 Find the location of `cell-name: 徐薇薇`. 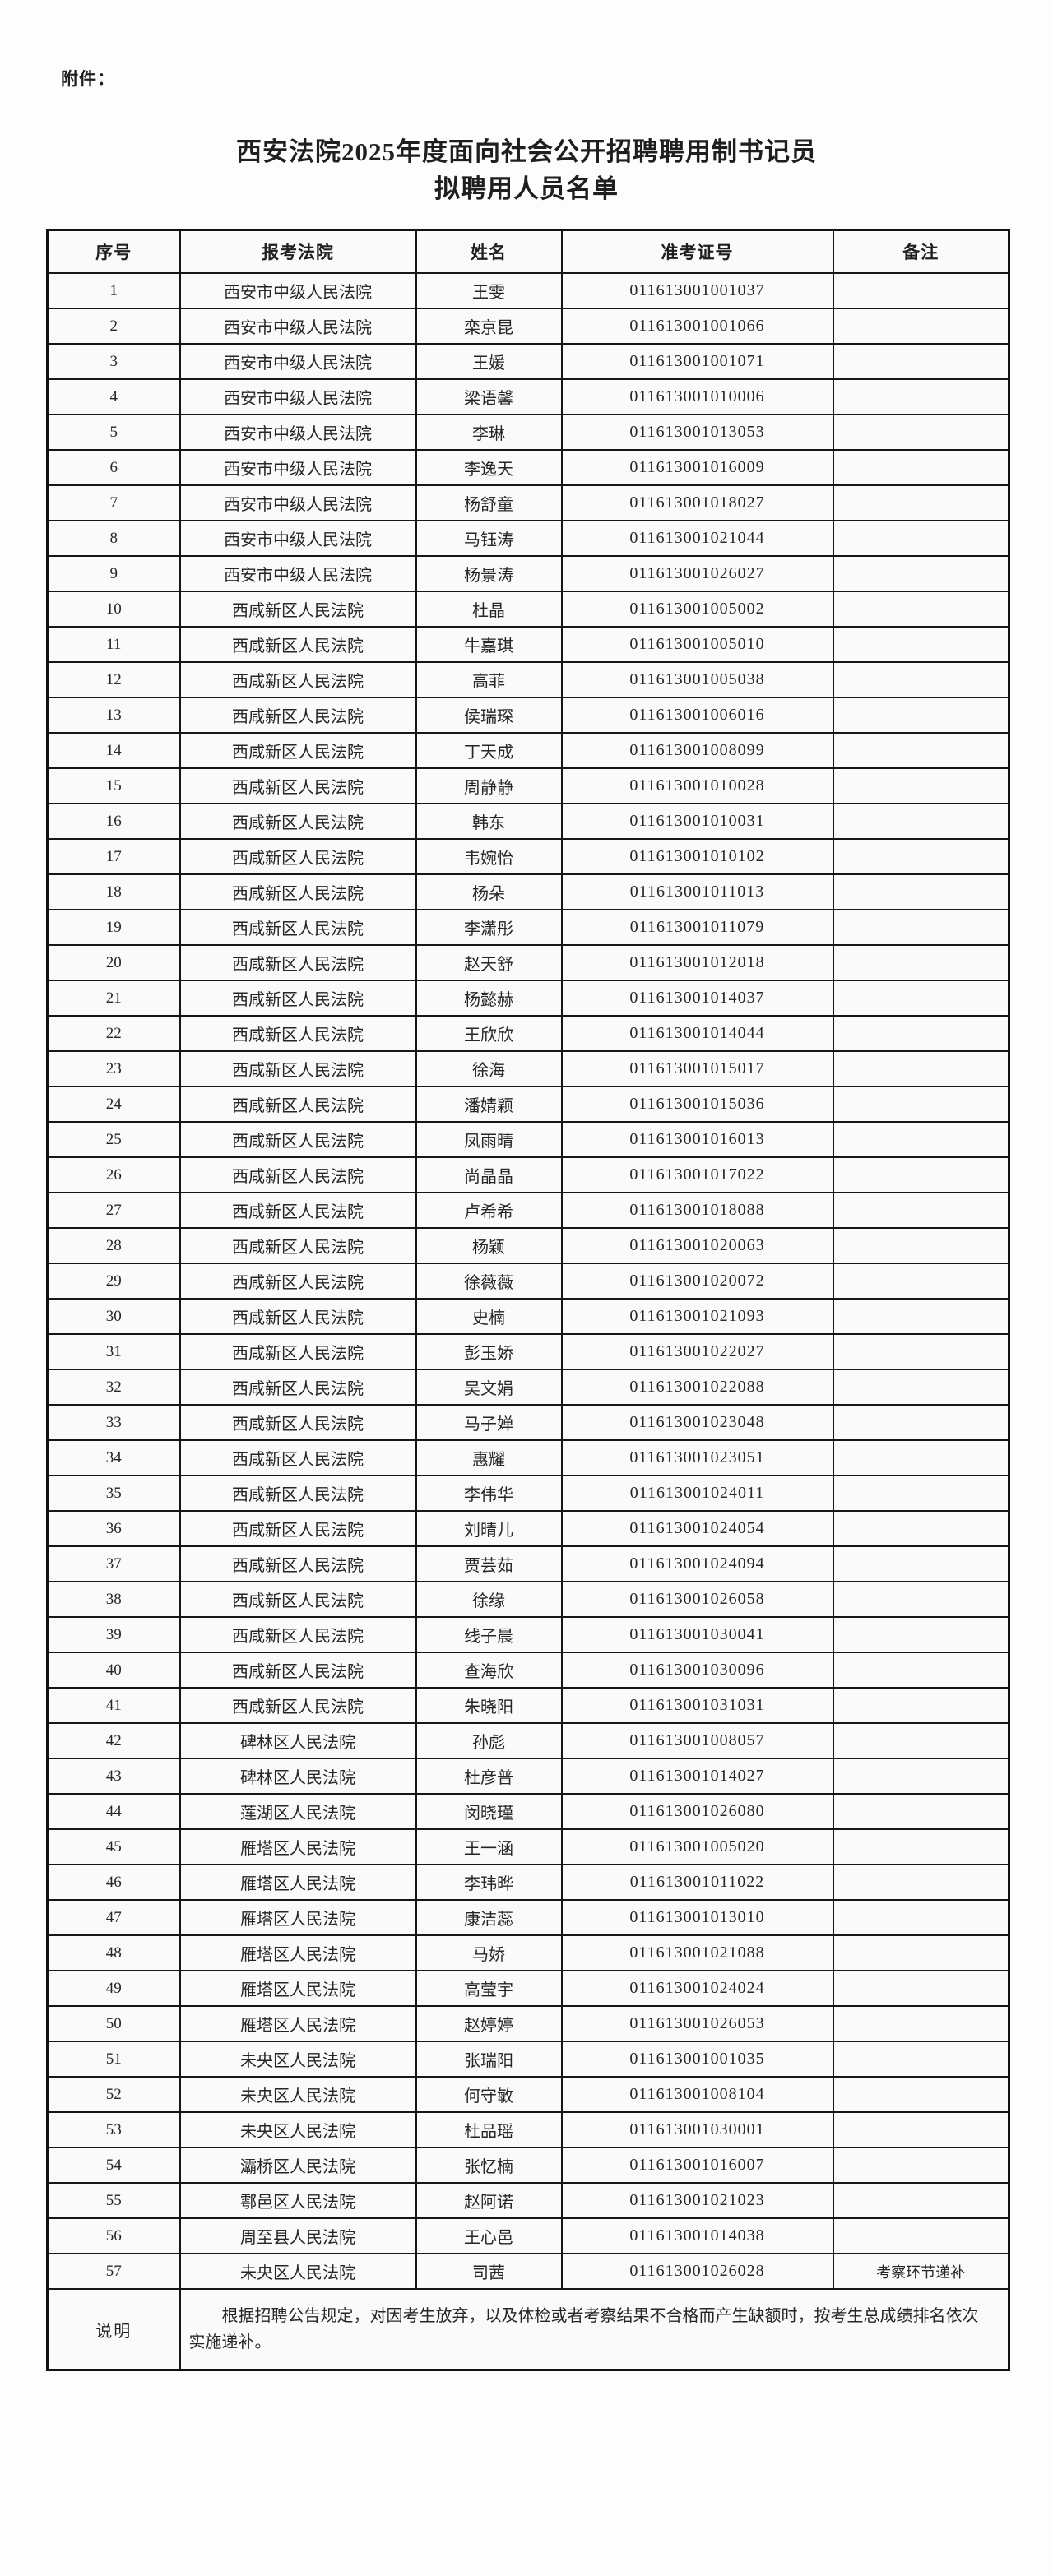

cell-name: 徐薇薇 is located at coordinates (489, 1281).